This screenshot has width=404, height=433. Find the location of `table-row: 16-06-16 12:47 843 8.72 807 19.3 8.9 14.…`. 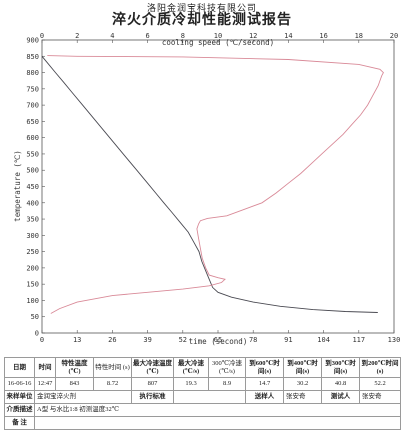

table-row: 16-06-16 12:47 843 8.72 807 19.3 8.9 14.… is located at coordinates (202, 384).